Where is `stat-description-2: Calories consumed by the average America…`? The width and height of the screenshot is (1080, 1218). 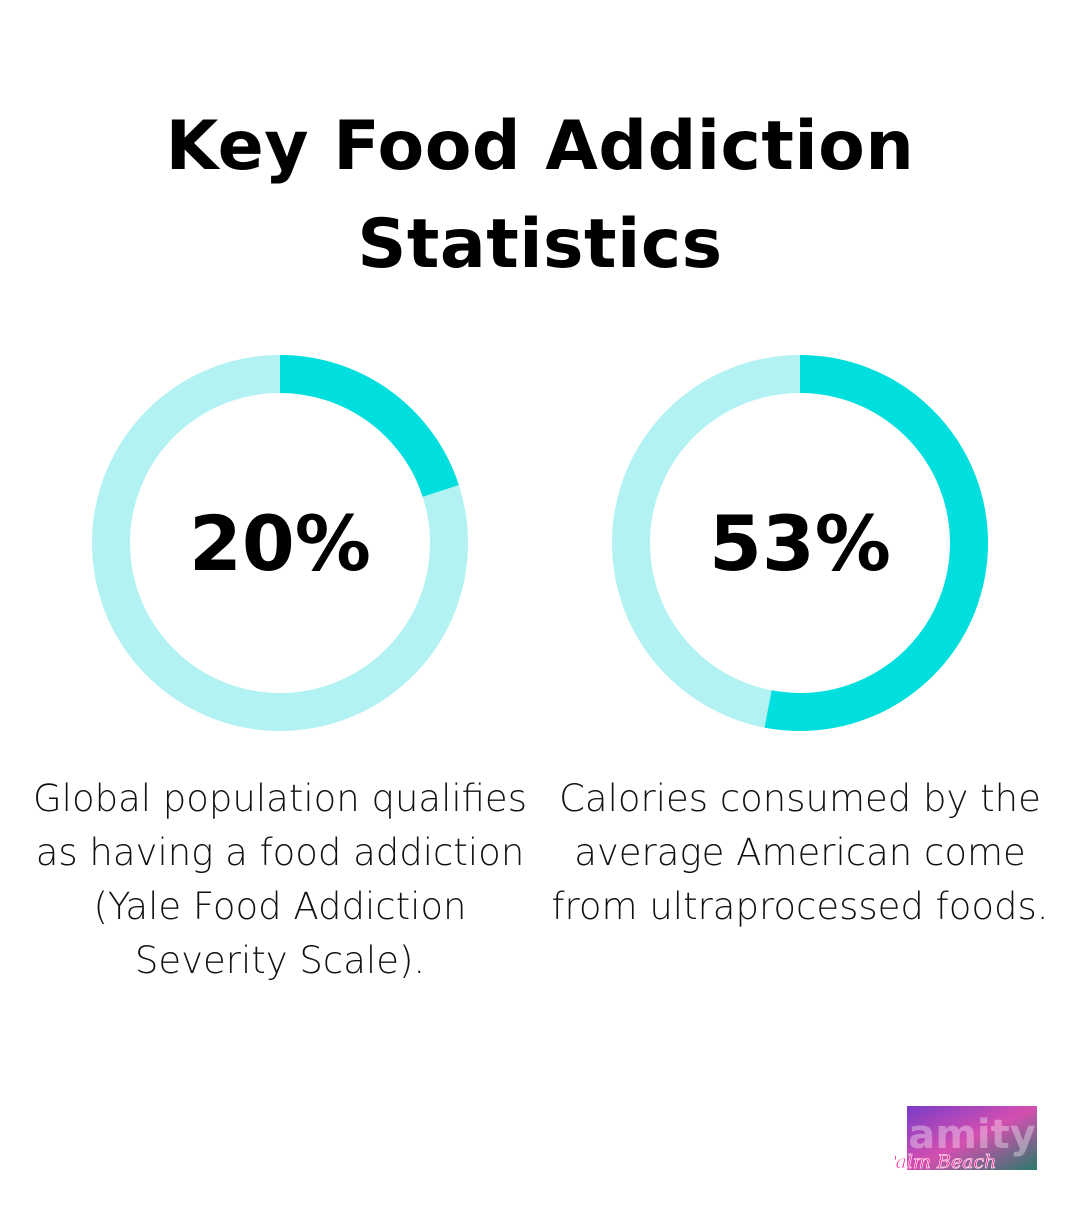
stat-description-2: Calories consumed by the average America… is located at coordinates (800, 852).